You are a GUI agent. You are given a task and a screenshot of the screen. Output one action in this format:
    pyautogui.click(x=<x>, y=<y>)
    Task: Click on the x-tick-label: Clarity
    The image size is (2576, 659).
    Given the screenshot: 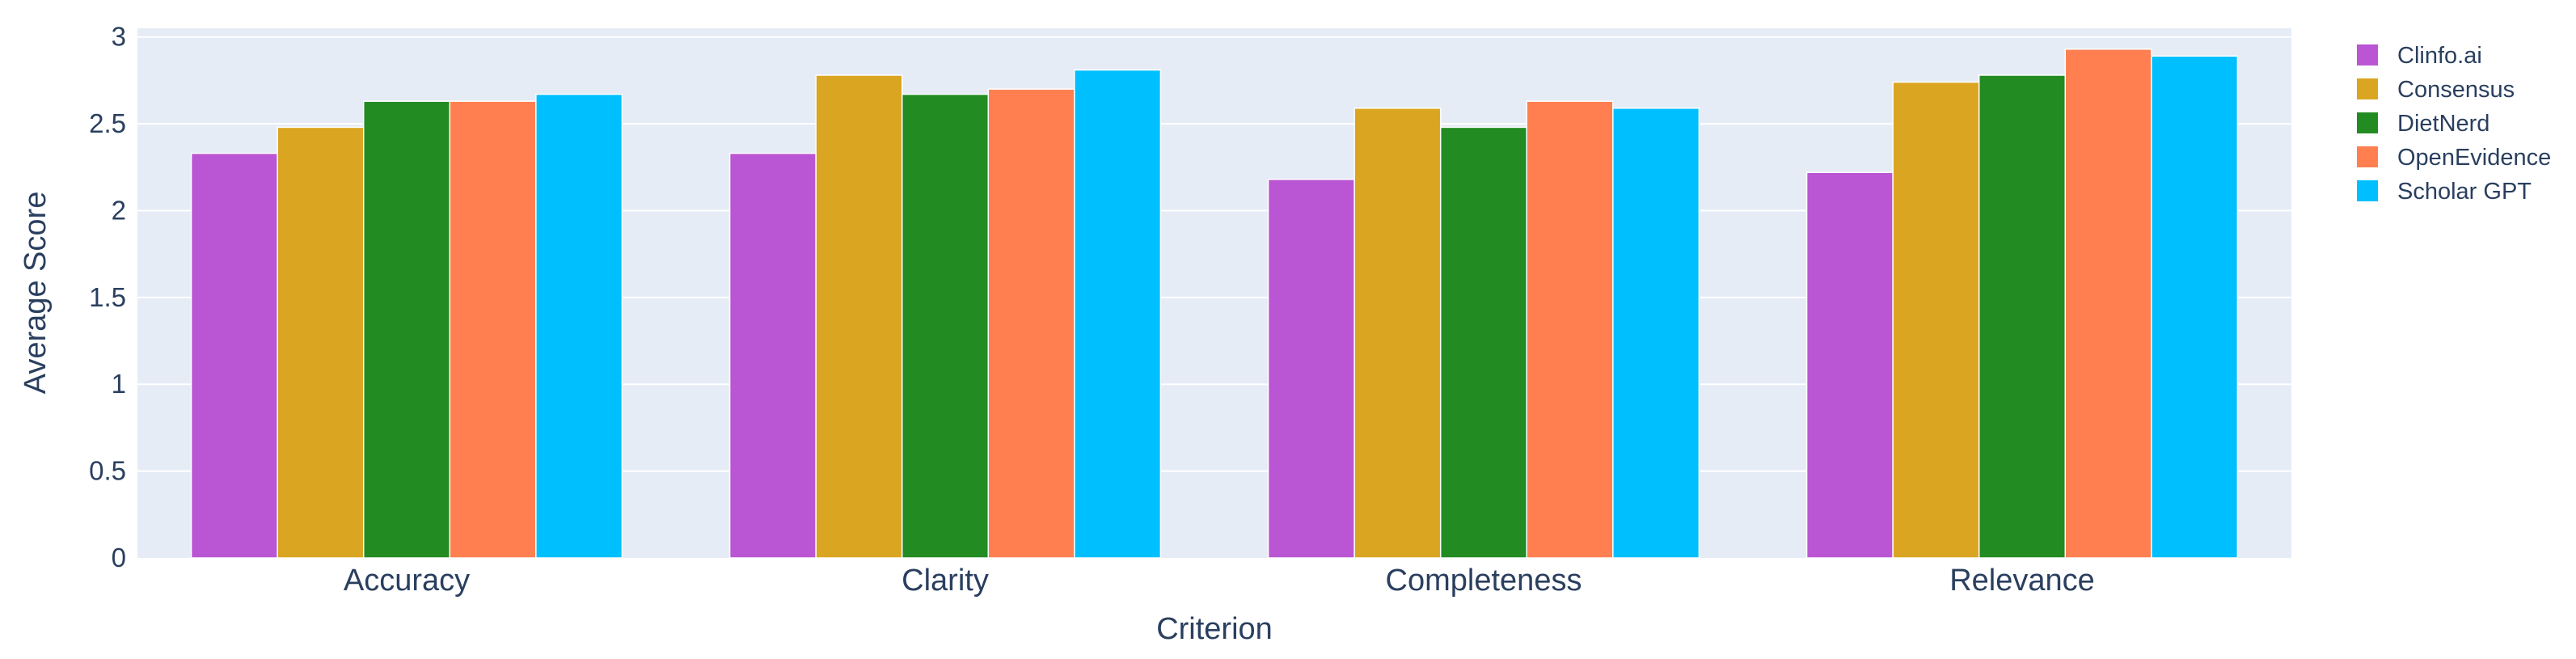 What is the action you would take?
    pyautogui.click(x=945, y=581)
    